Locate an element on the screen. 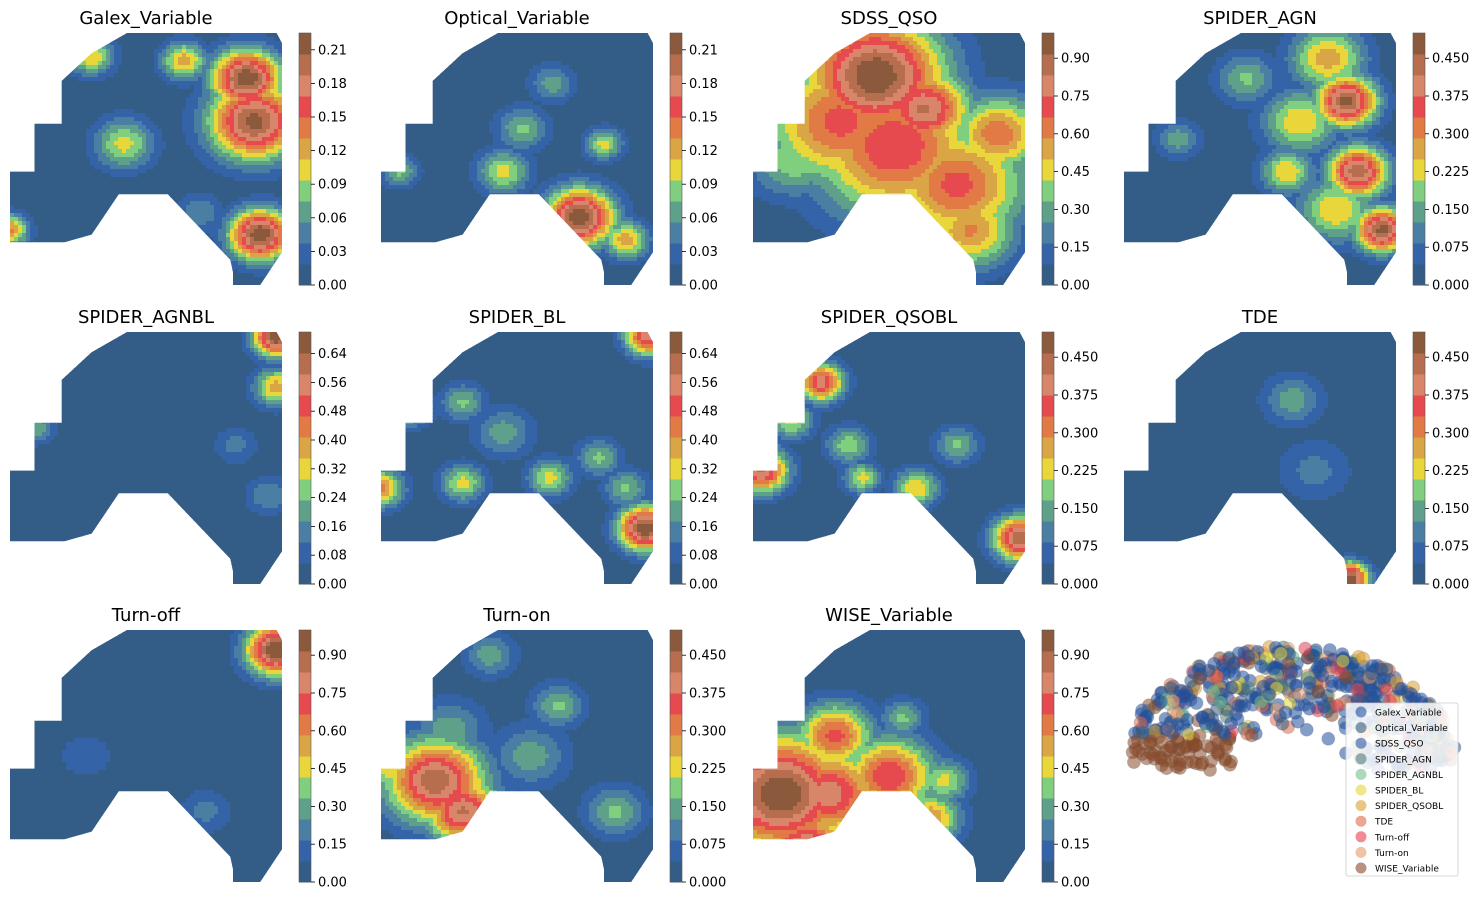 The height and width of the screenshot is (900, 1479). contour-area is located at coordinates (146, 159).